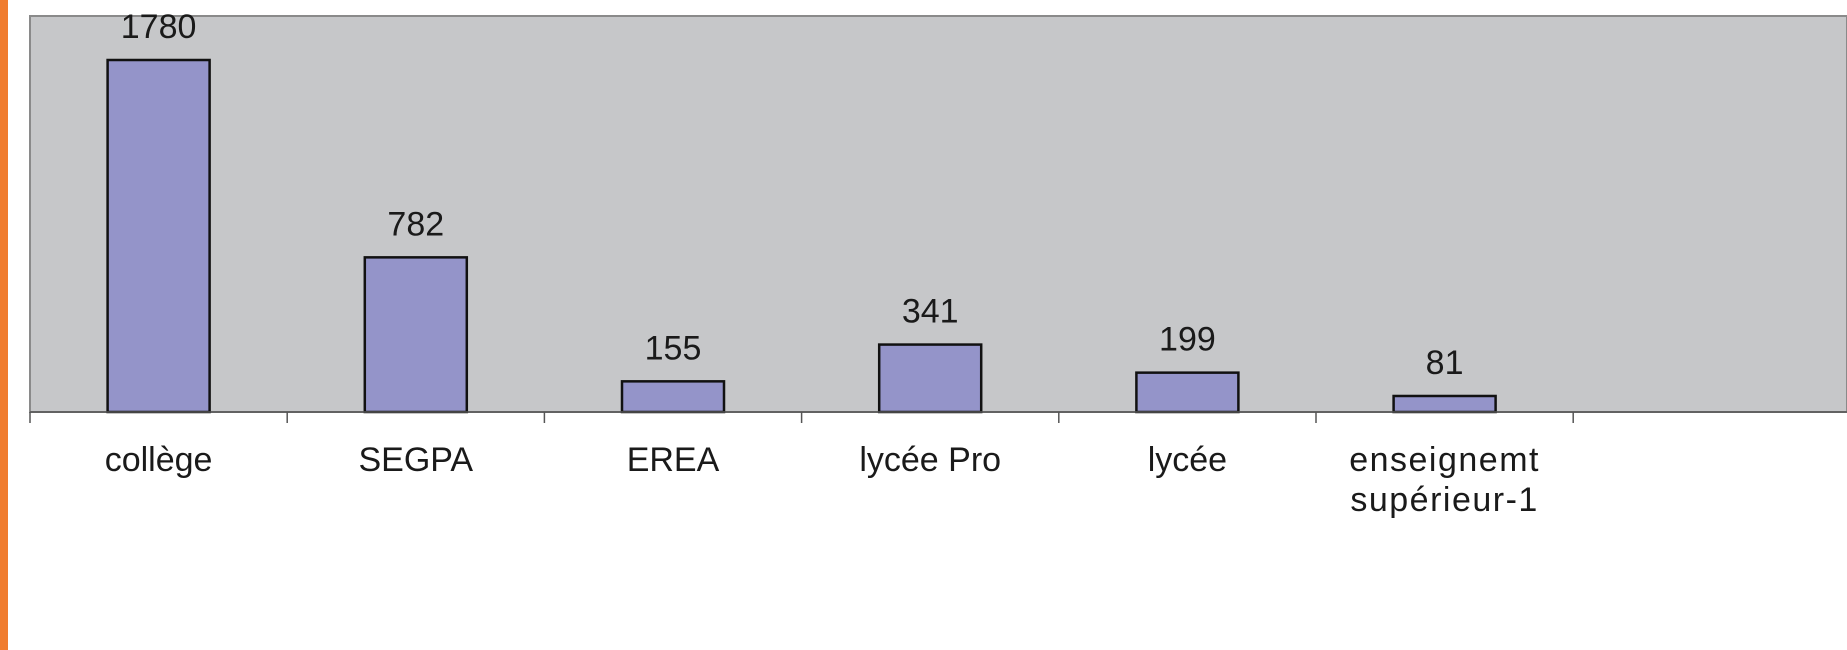 This screenshot has height=650, width=1847. Describe the element at coordinates (159, 460) in the screenshot. I see `category-label: collège` at that location.